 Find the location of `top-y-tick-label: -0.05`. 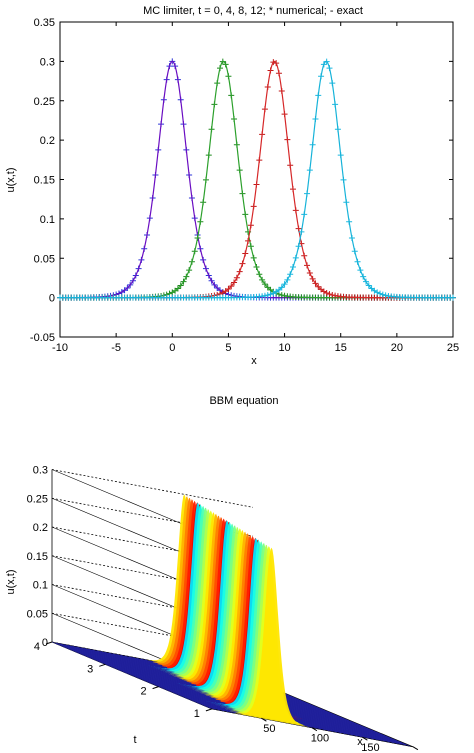

top-y-tick-label: -0.05 is located at coordinates (42, 338).